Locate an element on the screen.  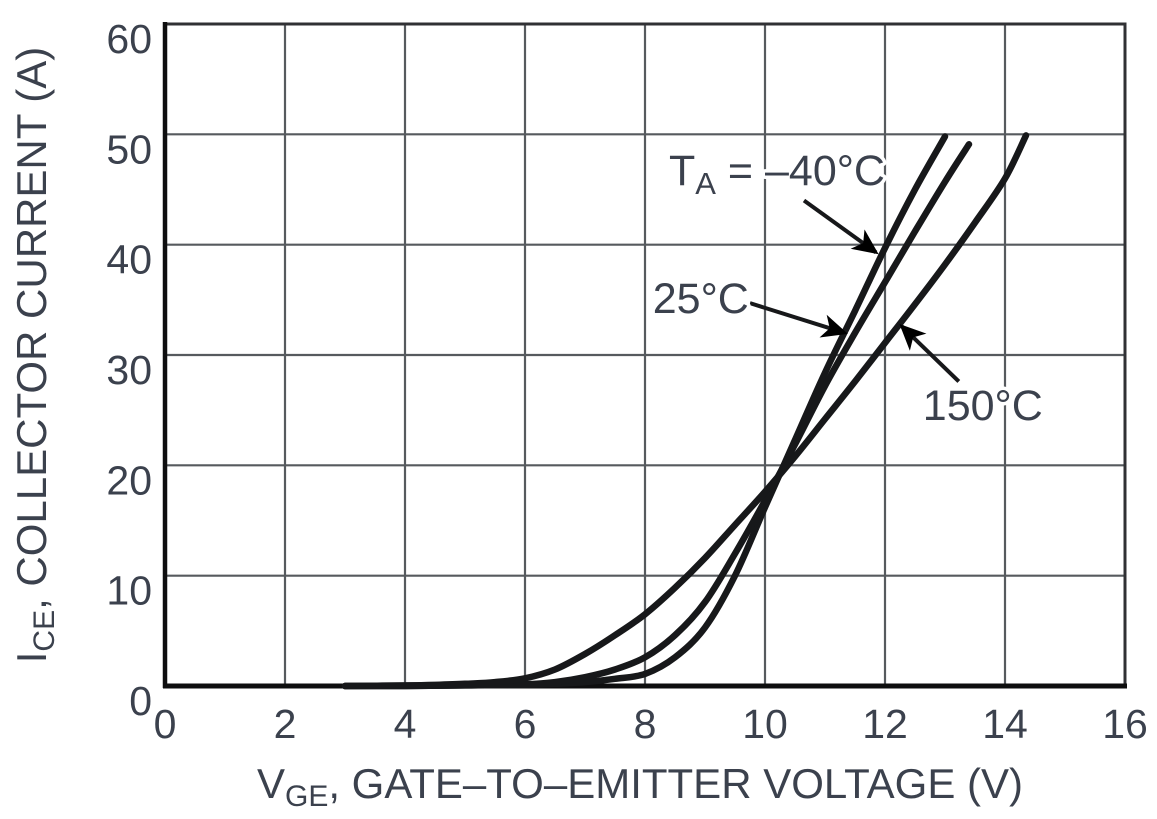
x-tick-label-10: 10 is located at coordinates (765, 724).